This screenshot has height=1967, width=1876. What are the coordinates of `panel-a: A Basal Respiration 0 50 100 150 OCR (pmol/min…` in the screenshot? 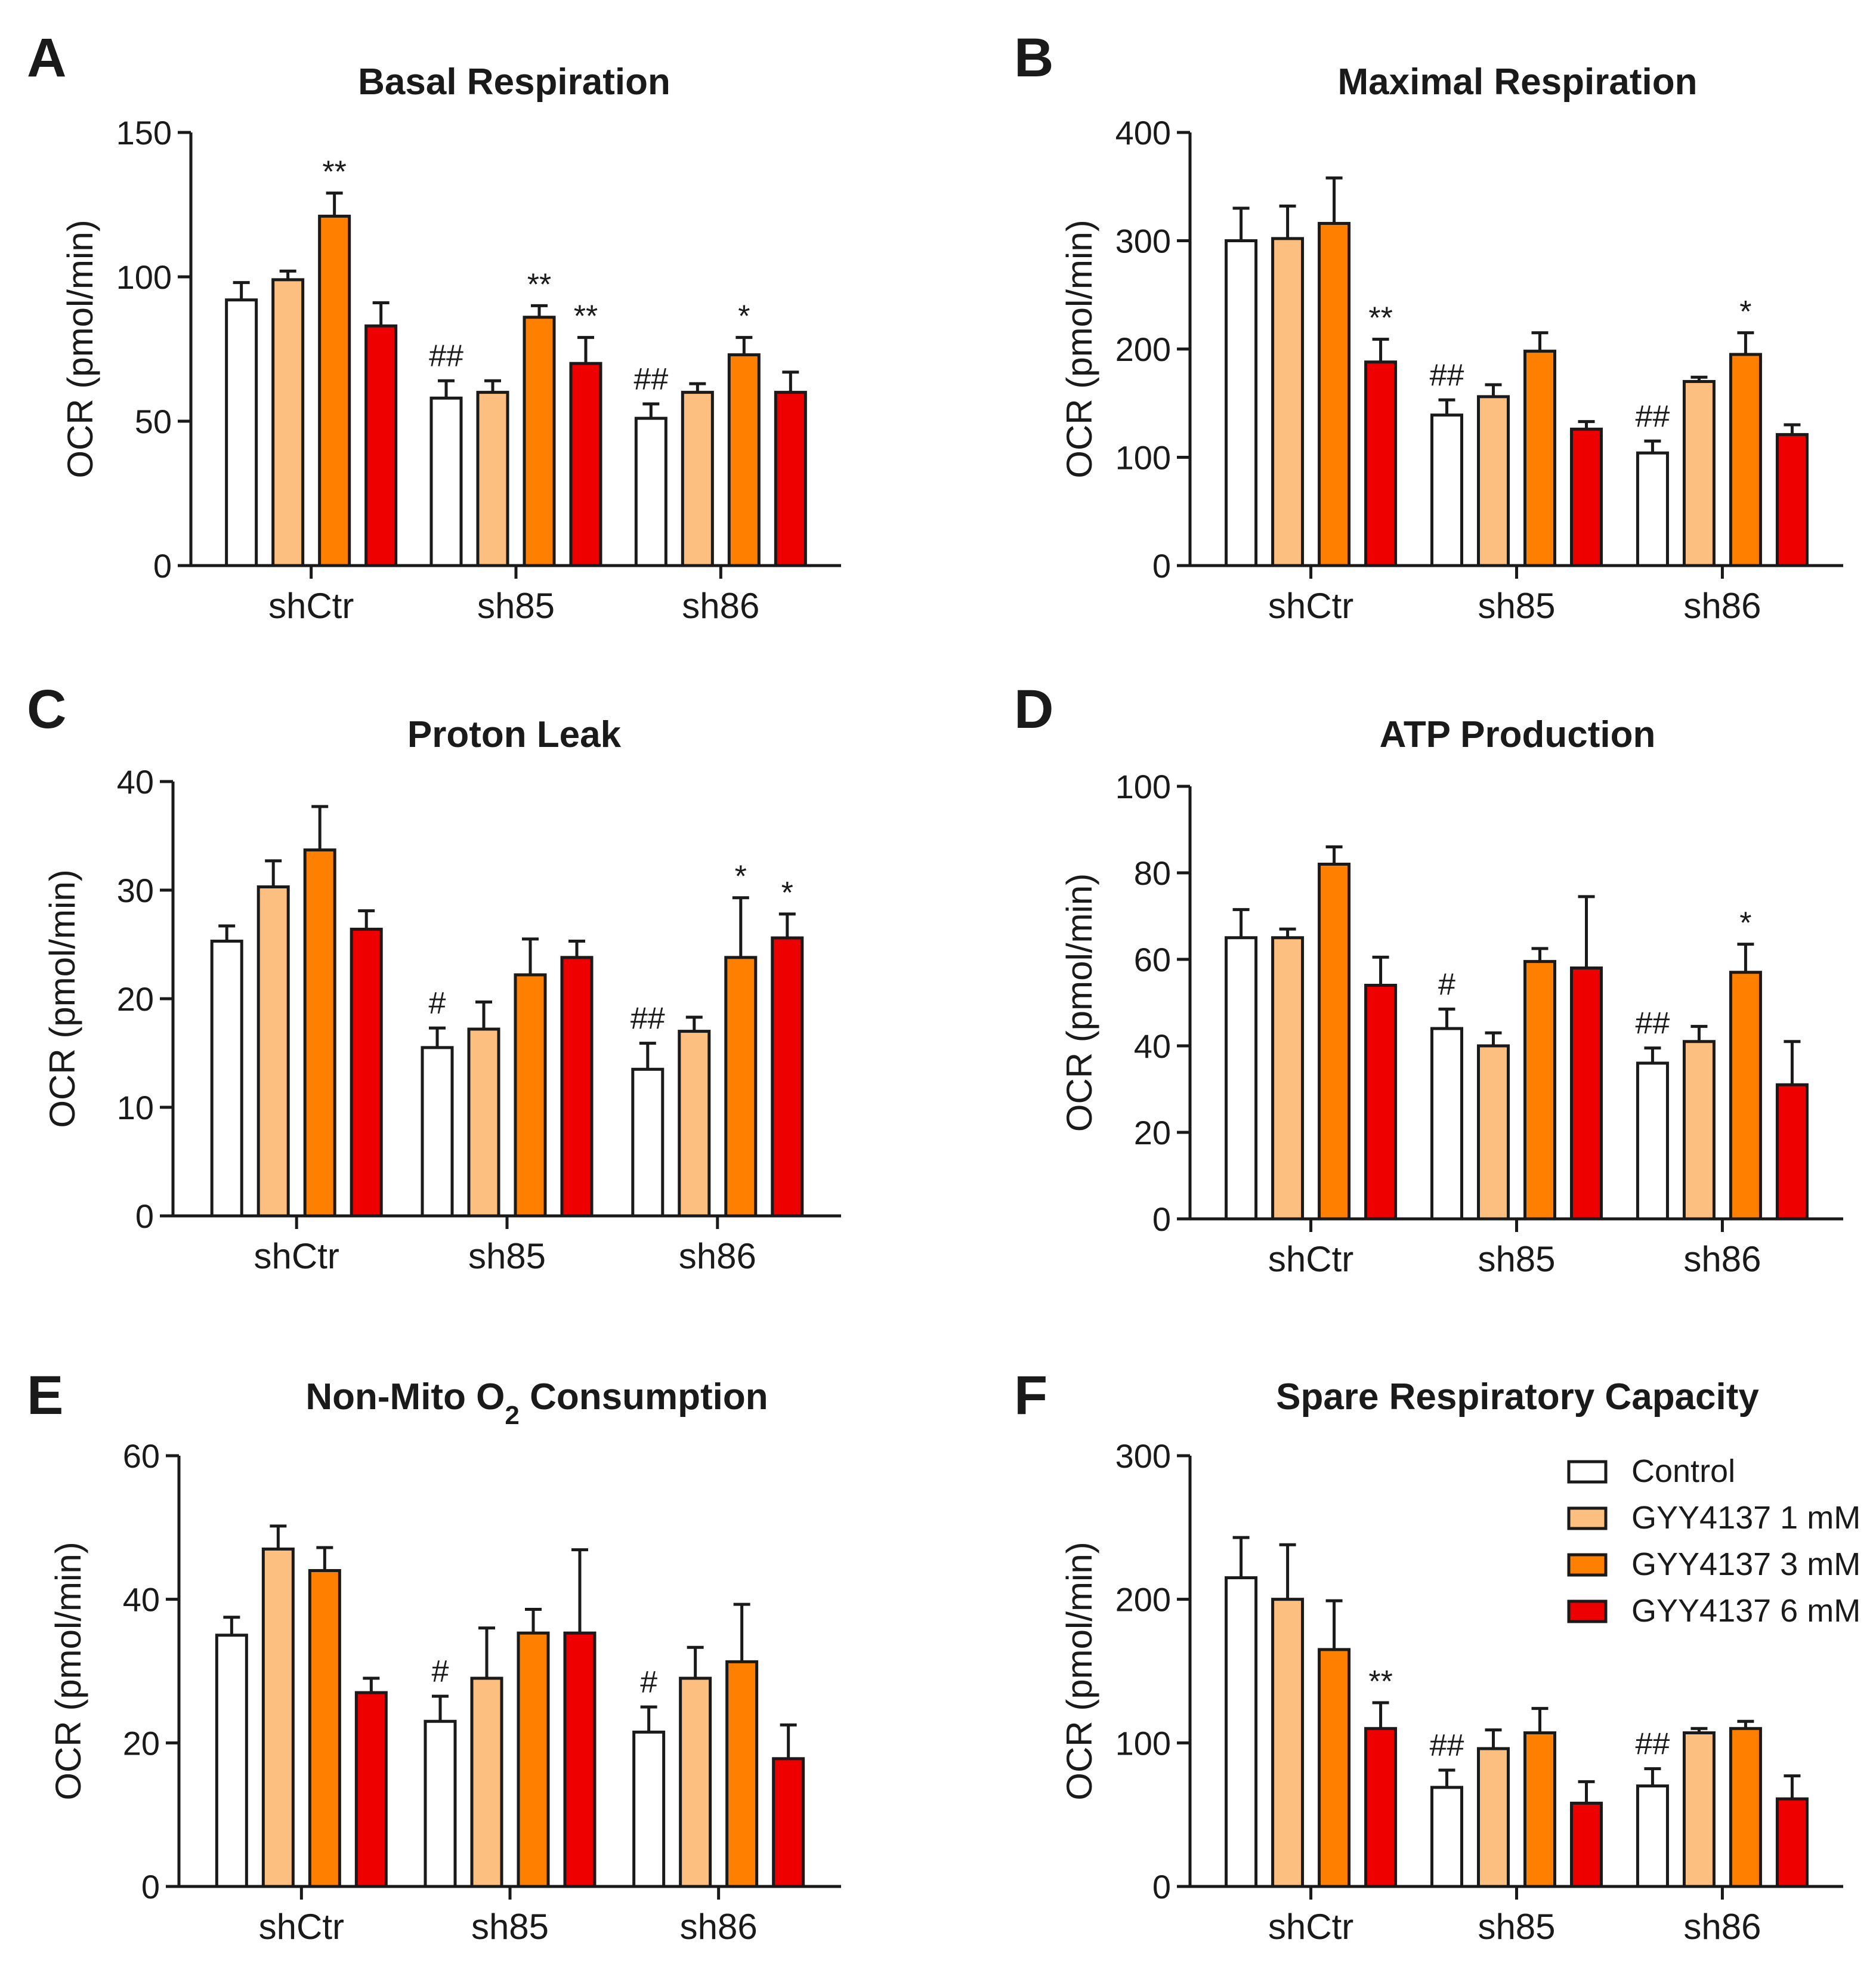 It's located at (434, 326).